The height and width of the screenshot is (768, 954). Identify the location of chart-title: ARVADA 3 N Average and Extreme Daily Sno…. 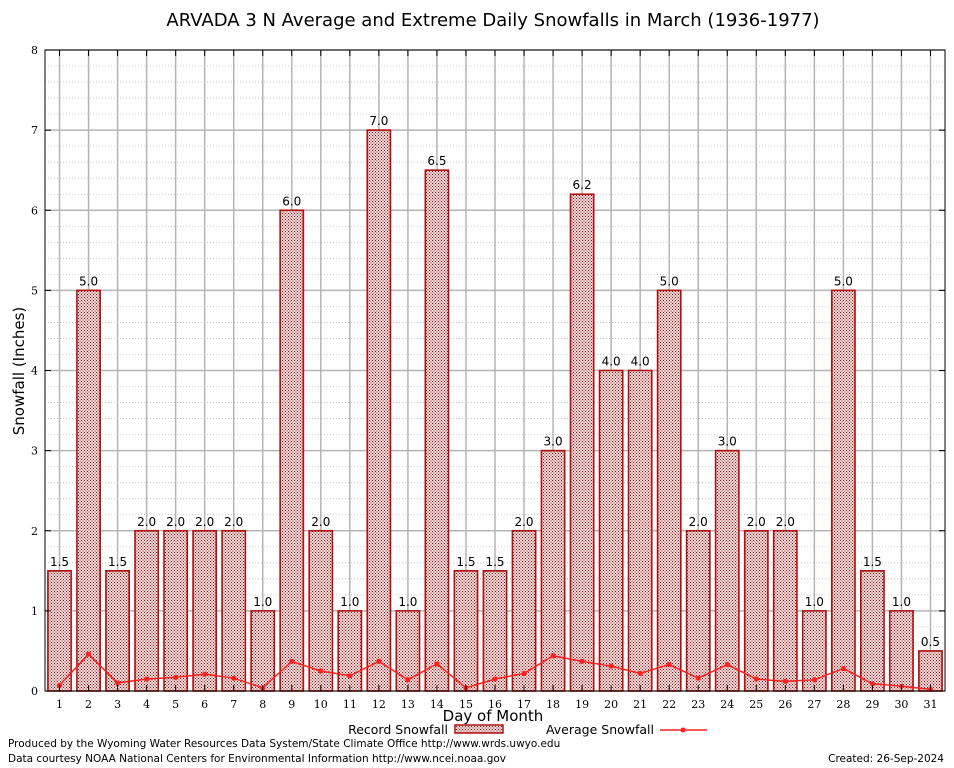
(492, 20).